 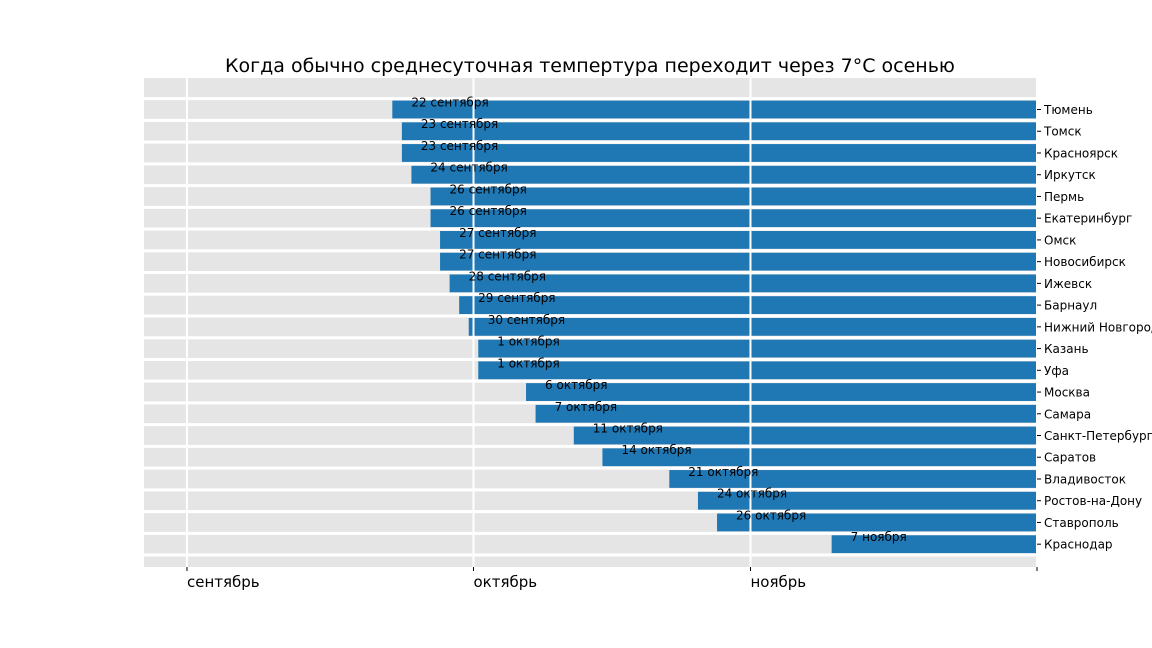 What do you see at coordinates (1068, 284) in the screenshot?
I see `y-tick-label: Ижевск` at bounding box center [1068, 284].